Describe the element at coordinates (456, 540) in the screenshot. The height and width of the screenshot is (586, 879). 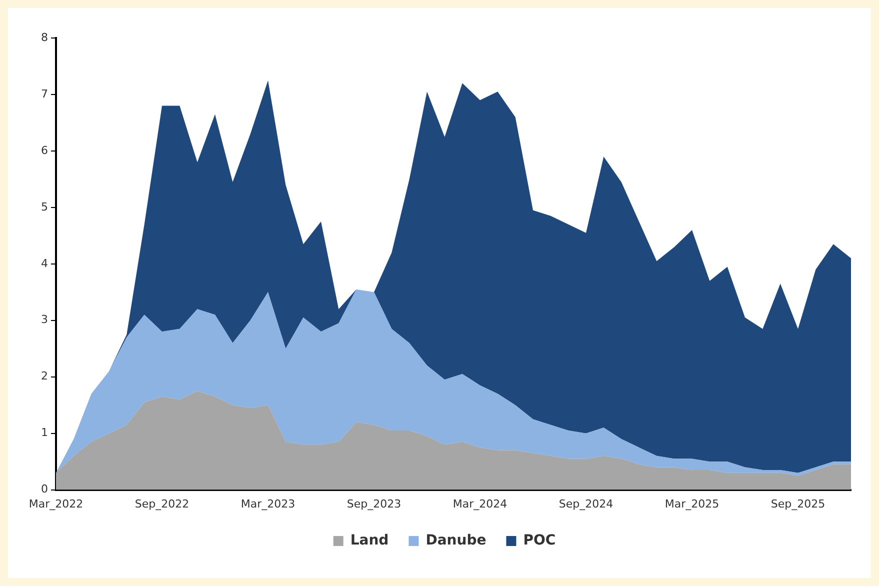
I see `legend-label: Danube` at that location.